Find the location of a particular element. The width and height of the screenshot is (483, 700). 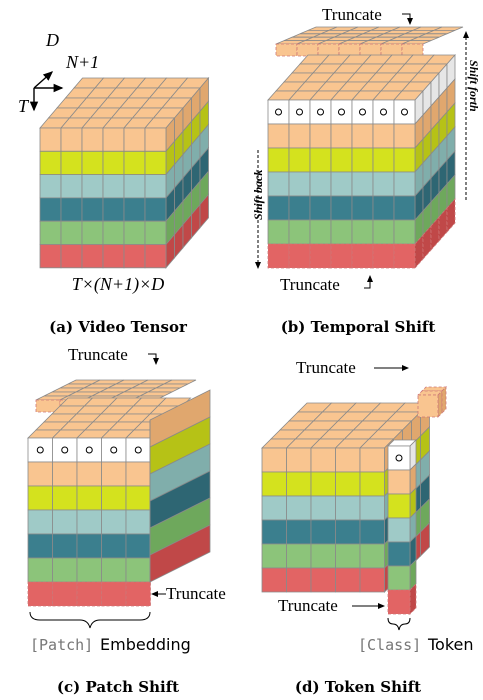

caption: (d) Token Shift is located at coordinates (358, 687).